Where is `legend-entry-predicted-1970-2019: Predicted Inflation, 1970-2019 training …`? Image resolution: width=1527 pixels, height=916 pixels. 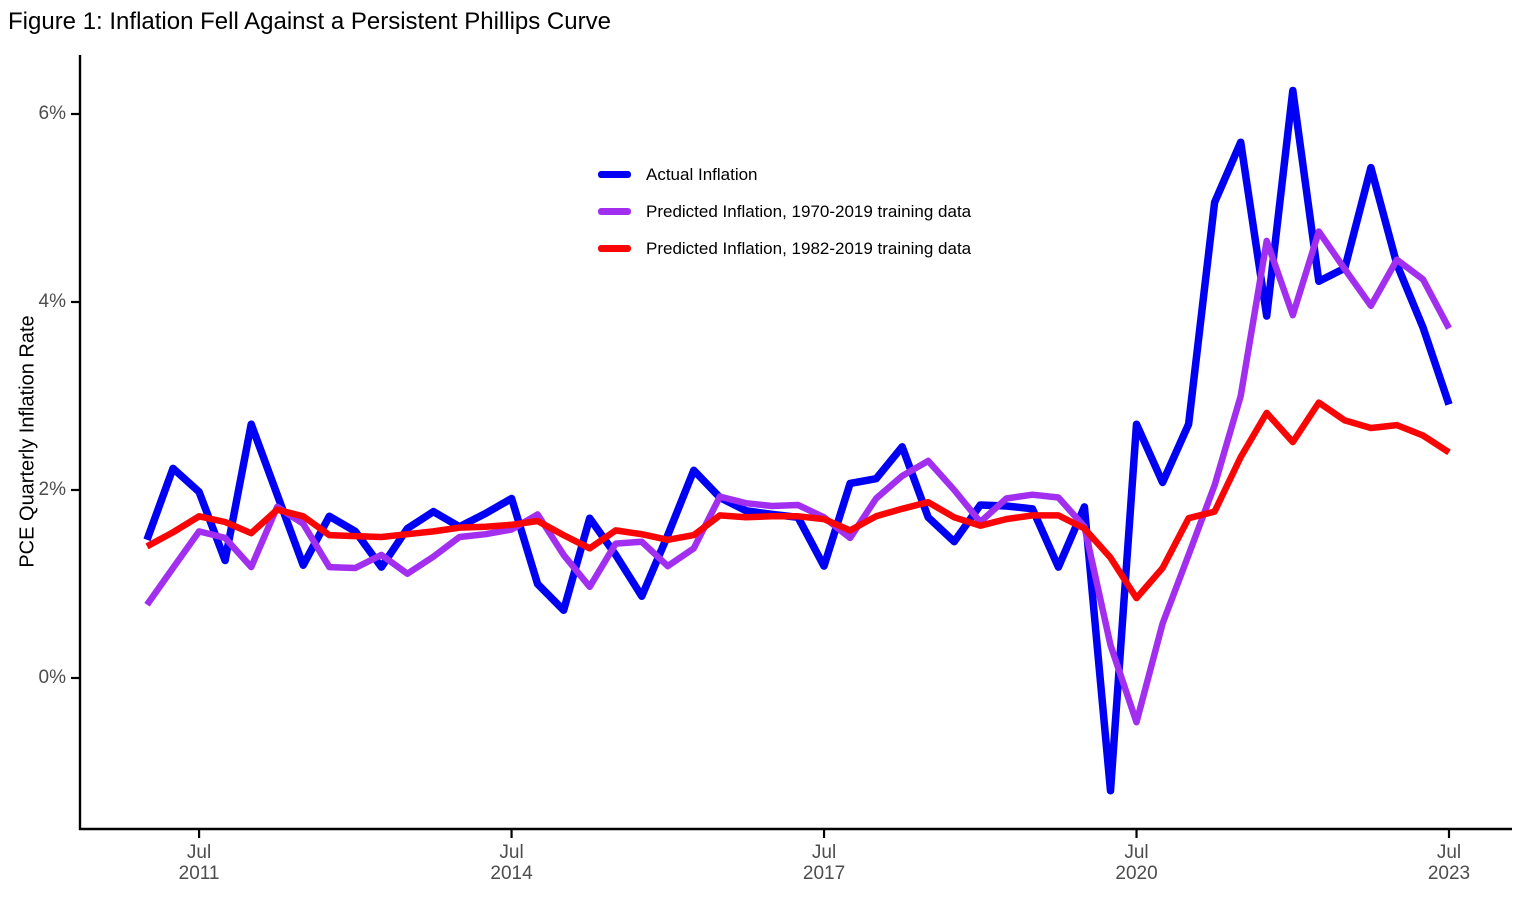
legend-entry-predicted-1970-2019: Predicted Inflation, 1970-2019 training … is located at coordinates (784, 211).